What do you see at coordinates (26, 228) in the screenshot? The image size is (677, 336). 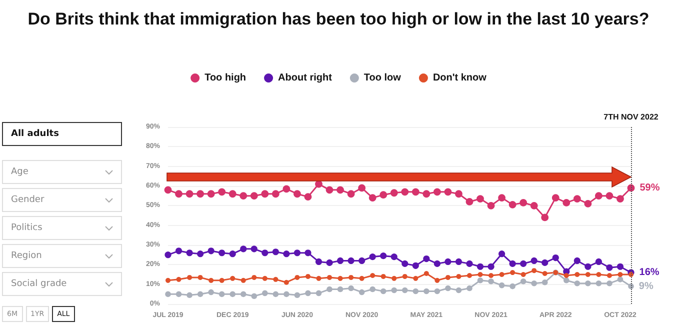 I see `text: Politics` at bounding box center [26, 228].